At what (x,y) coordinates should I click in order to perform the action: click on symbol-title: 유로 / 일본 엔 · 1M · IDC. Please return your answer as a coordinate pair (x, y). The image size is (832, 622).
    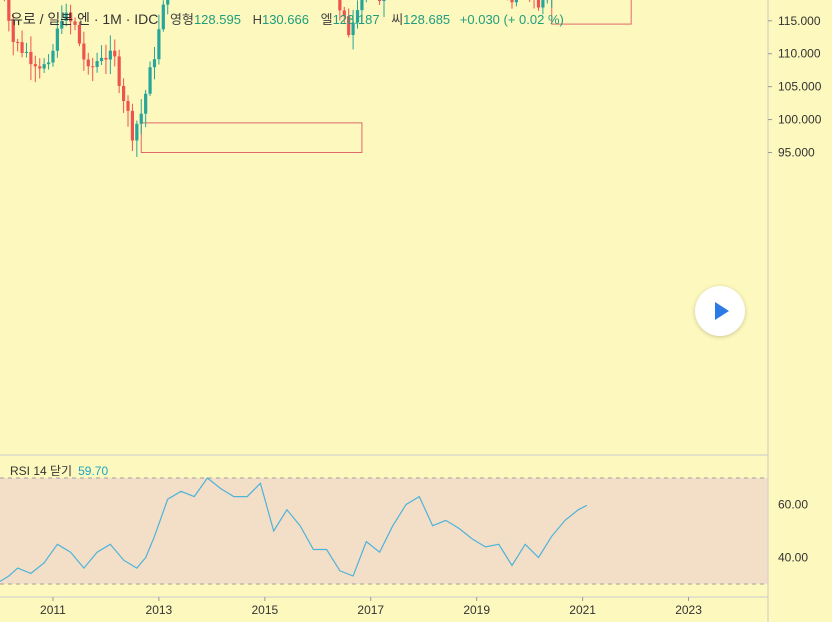
    Looking at the image, I should click on (84, 19).